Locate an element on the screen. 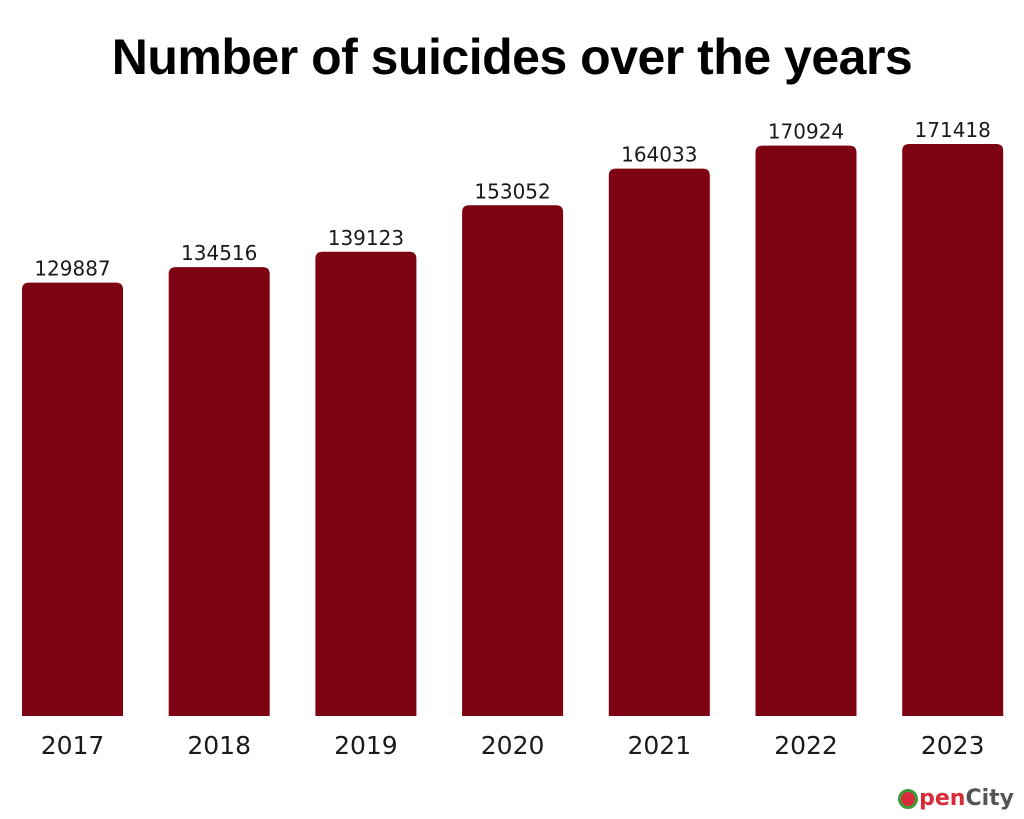  value-label-2023: 171418 is located at coordinates (953, 130).